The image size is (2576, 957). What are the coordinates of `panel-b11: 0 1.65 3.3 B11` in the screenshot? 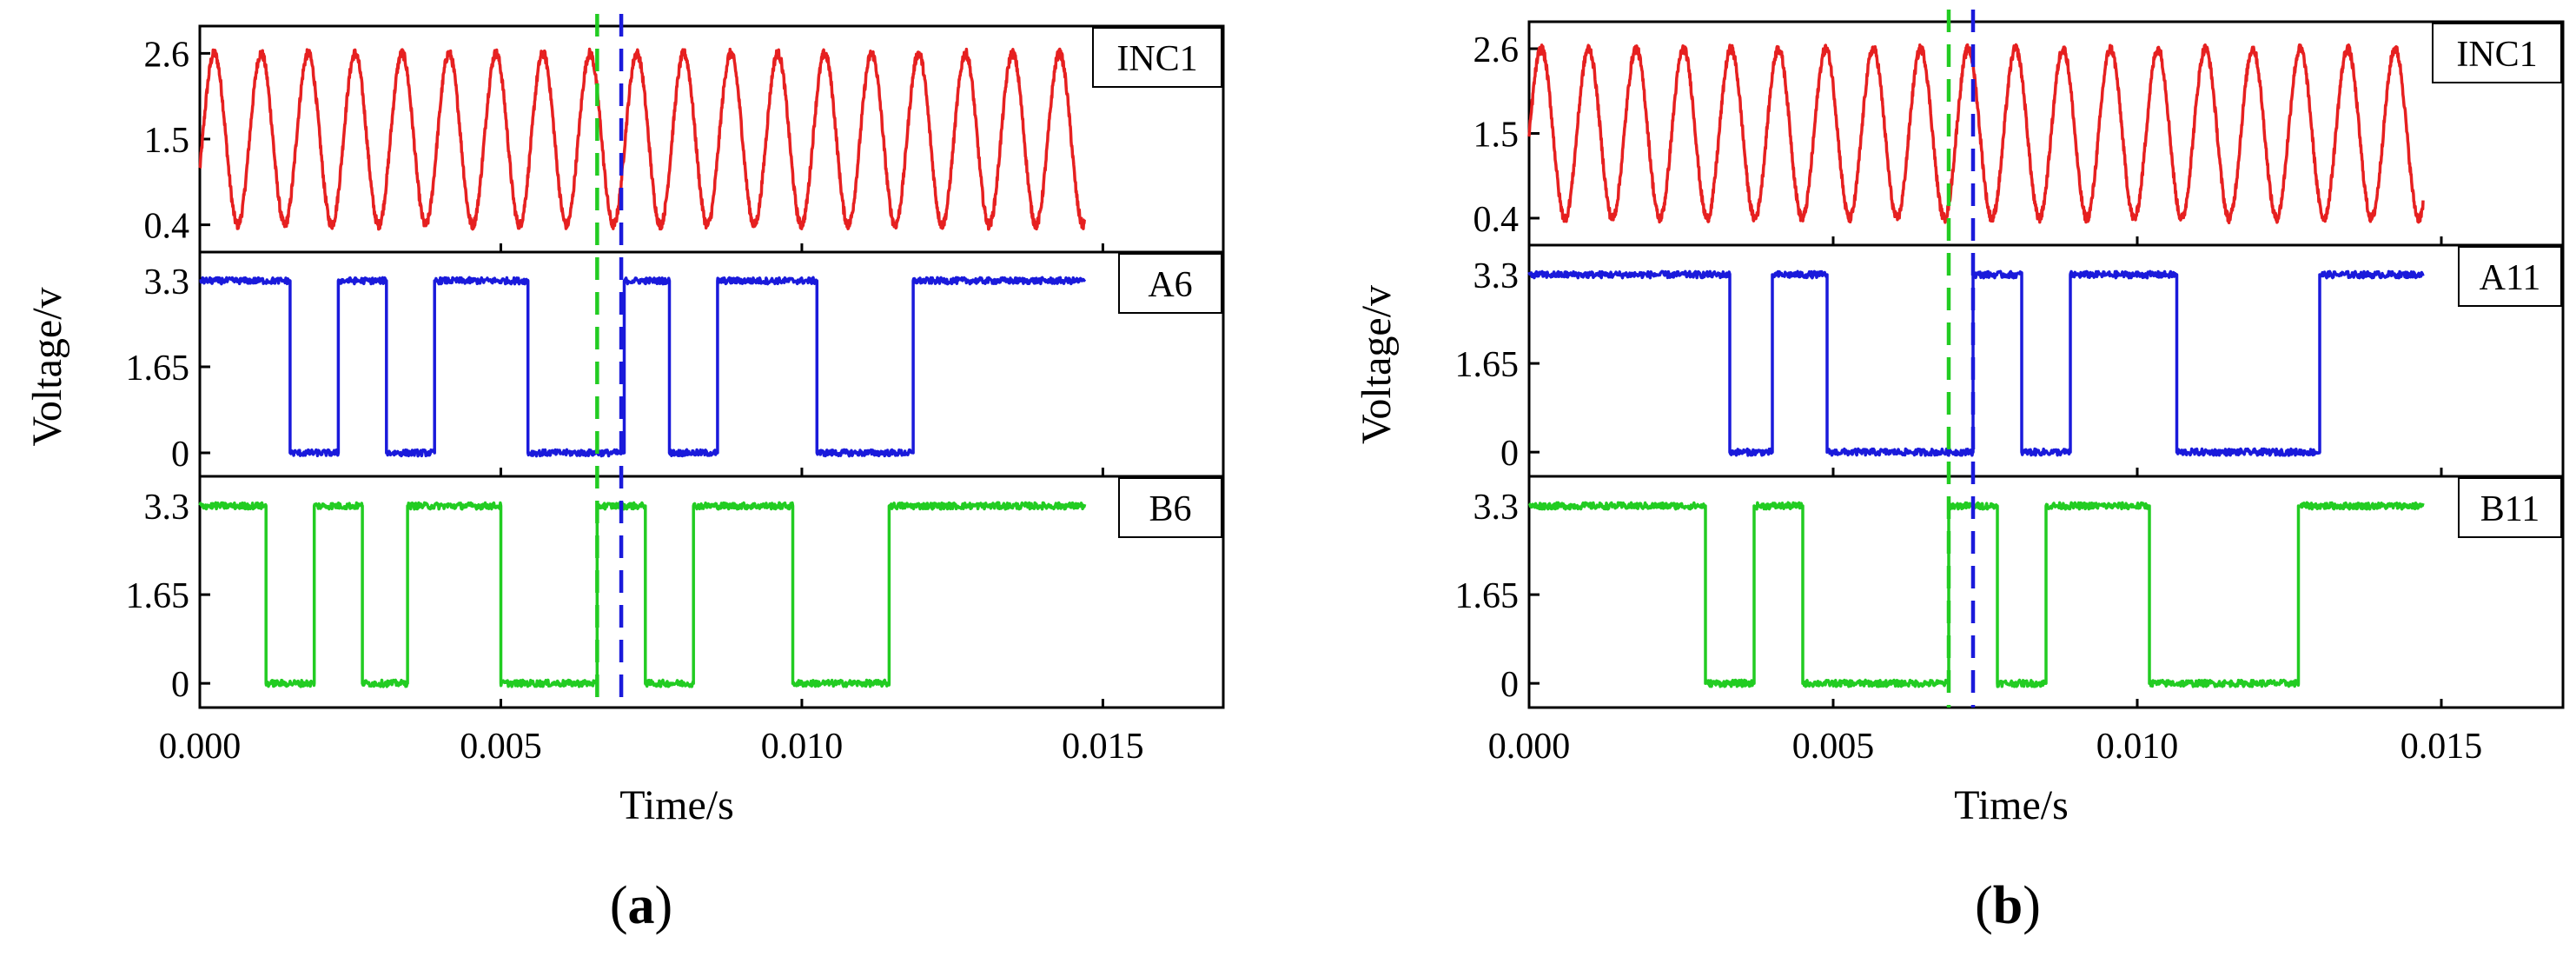 It's located at (2010, 592).